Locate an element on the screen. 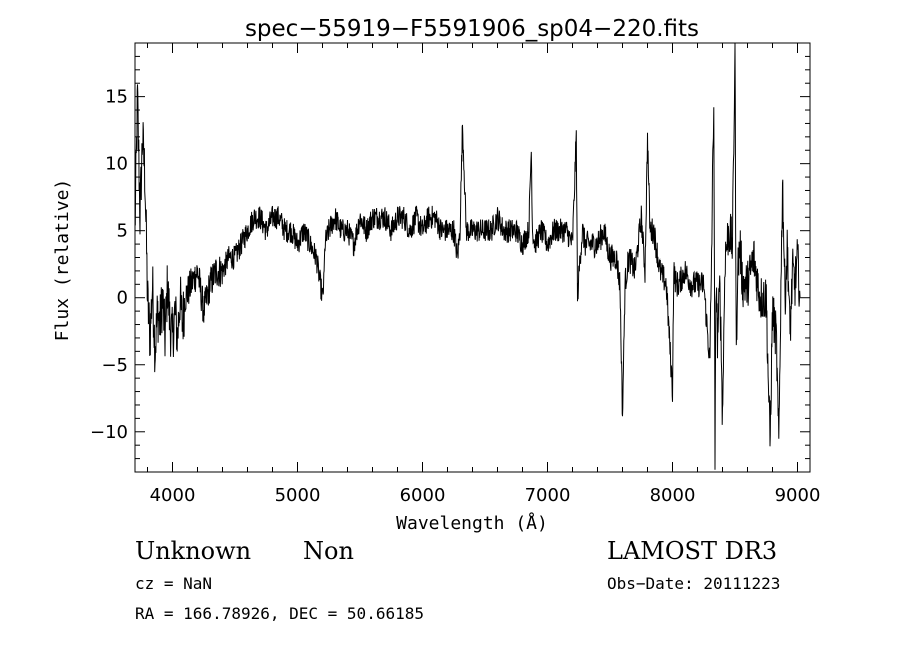  x-tick-label: 4000 is located at coordinates (173, 495).